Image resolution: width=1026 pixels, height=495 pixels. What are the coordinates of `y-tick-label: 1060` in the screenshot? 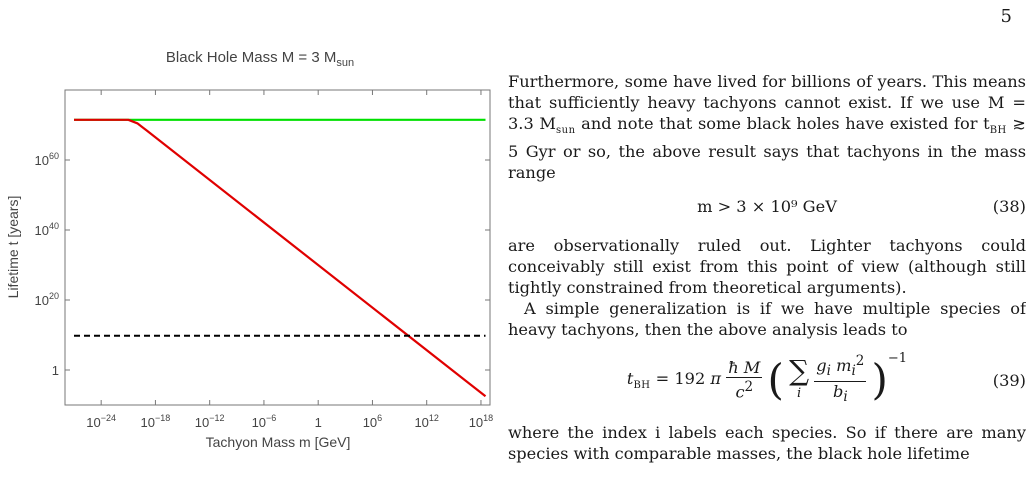 It's located at (47, 159).